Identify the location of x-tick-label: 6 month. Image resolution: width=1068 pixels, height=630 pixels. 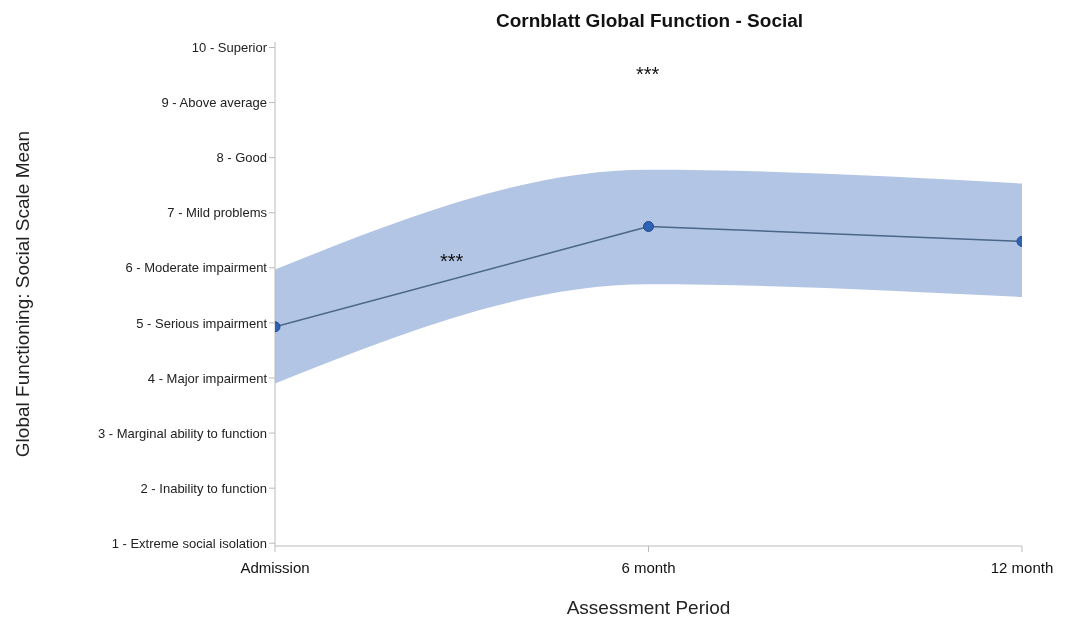
(648, 567).